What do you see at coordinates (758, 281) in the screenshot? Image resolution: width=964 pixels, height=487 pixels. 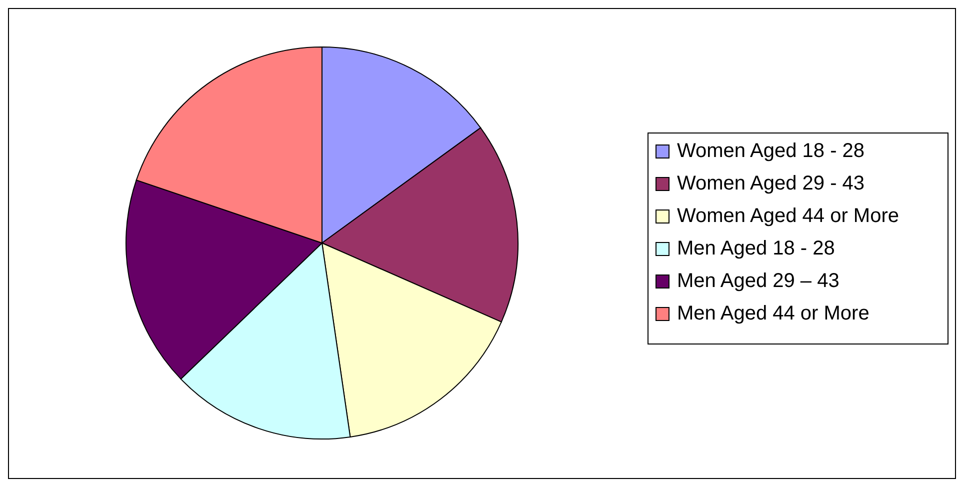 I see `legend-label: Men Aged 29 – 43` at bounding box center [758, 281].